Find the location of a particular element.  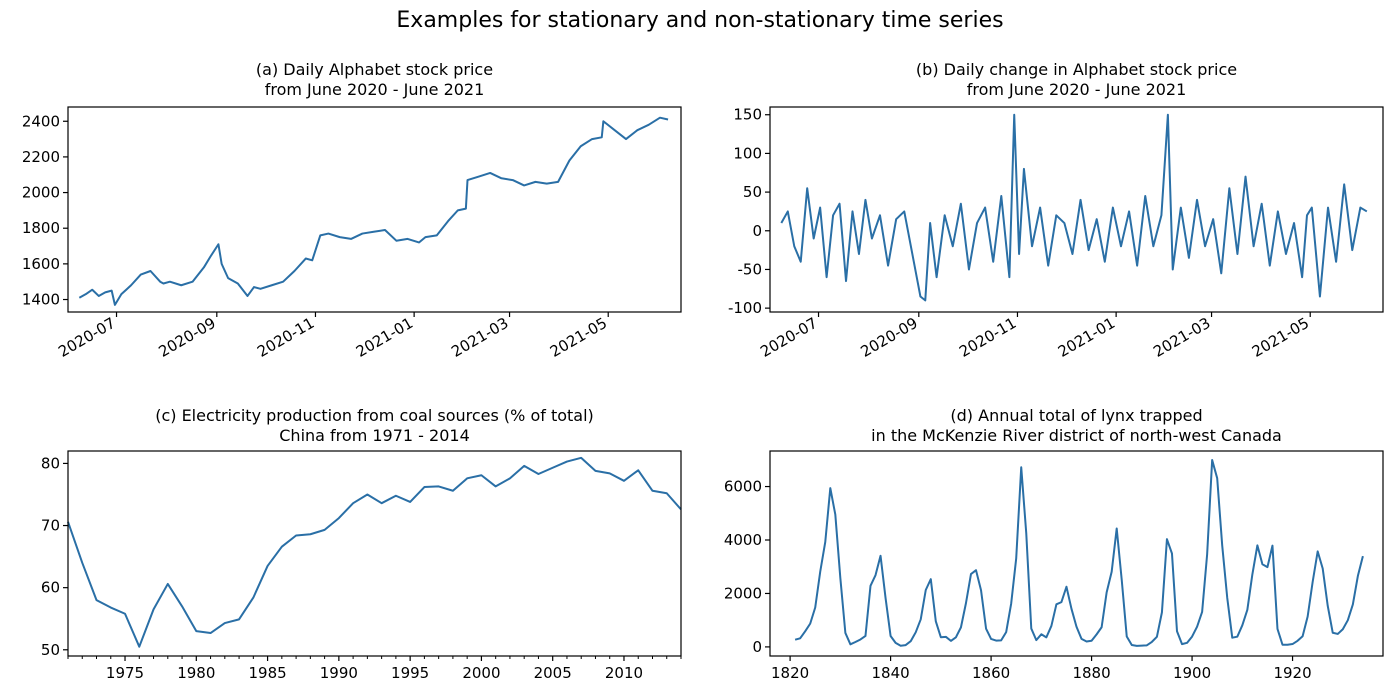

x-tick-label-c: 1995 is located at coordinates (410, 673).